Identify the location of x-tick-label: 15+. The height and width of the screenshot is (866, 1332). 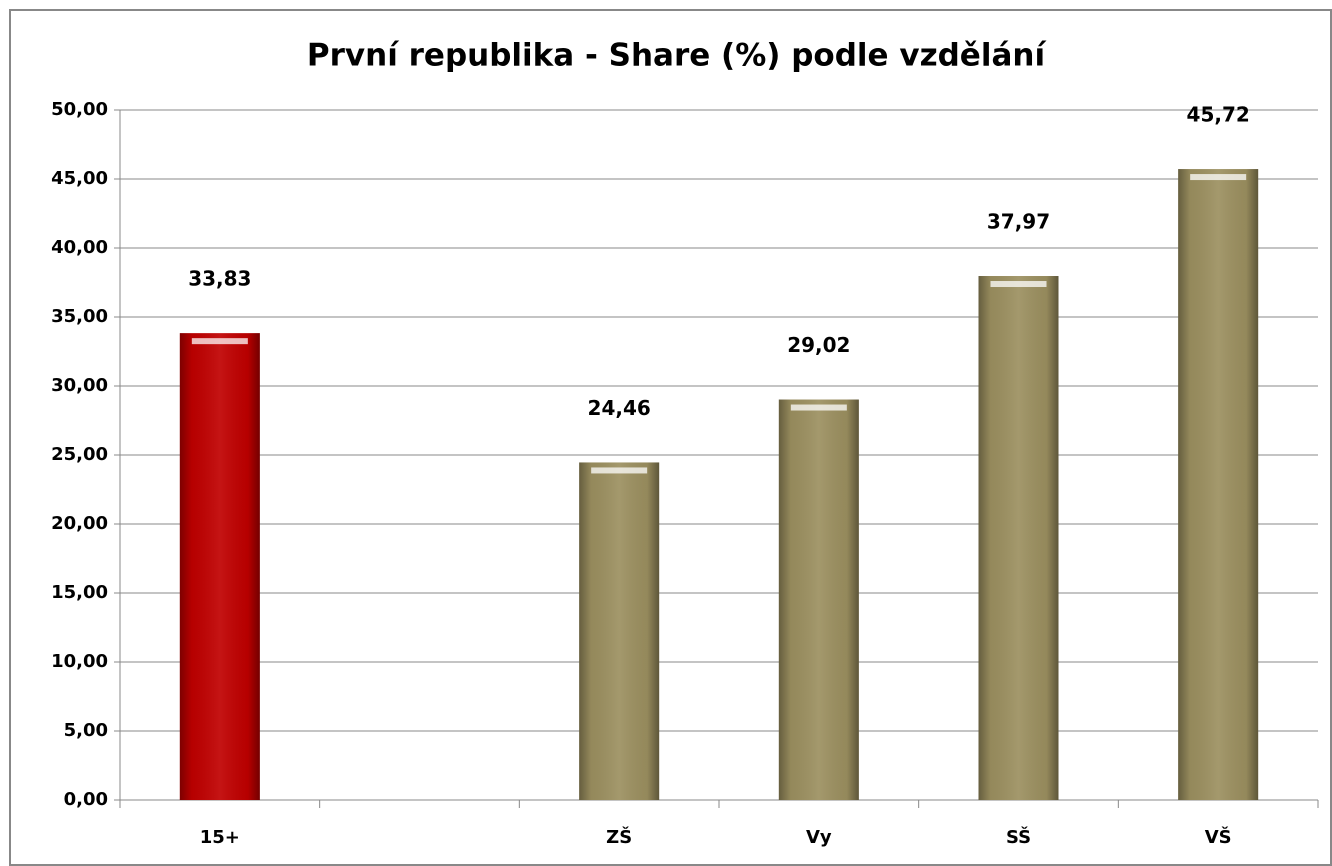
(220, 837).